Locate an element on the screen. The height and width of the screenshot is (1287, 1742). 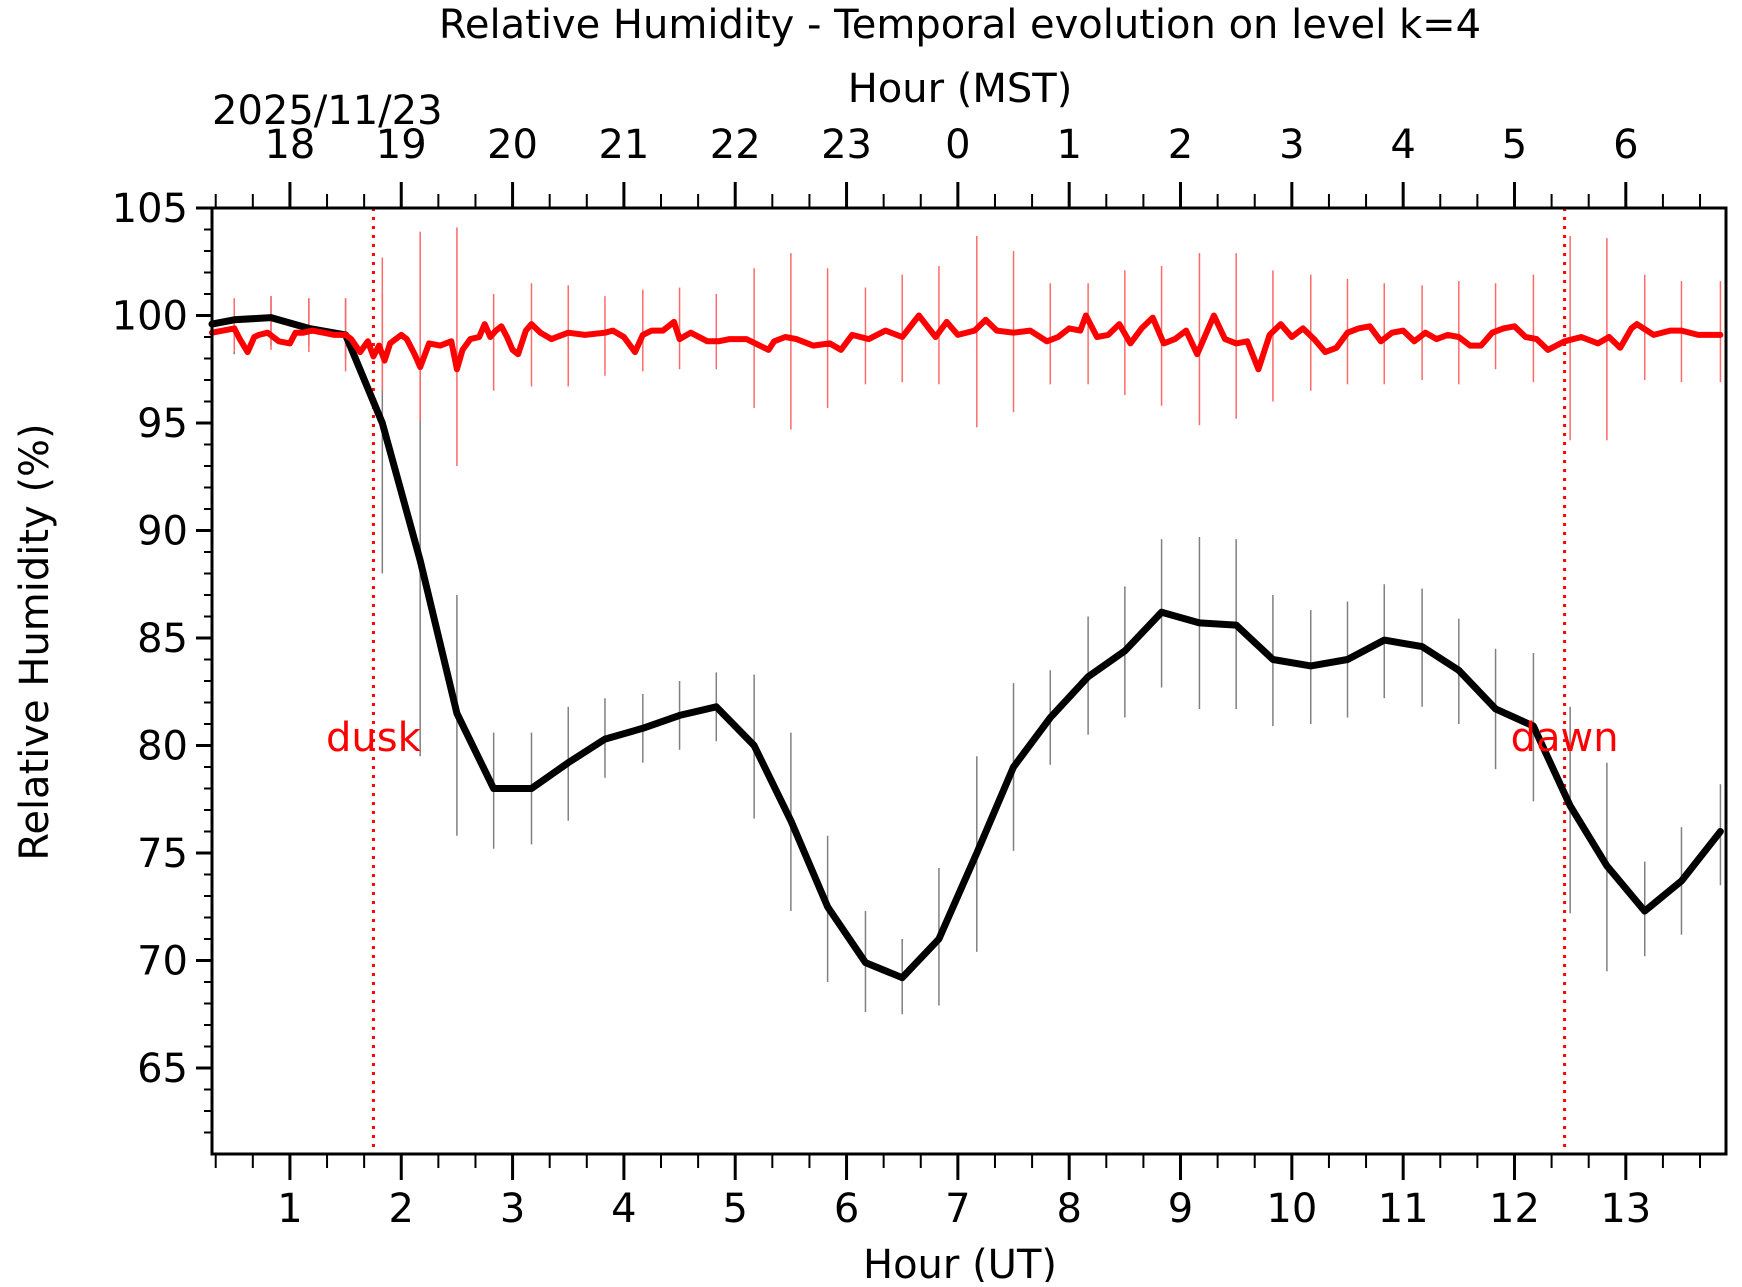
x-tick-label: 4 is located at coordinates (623, 1209).